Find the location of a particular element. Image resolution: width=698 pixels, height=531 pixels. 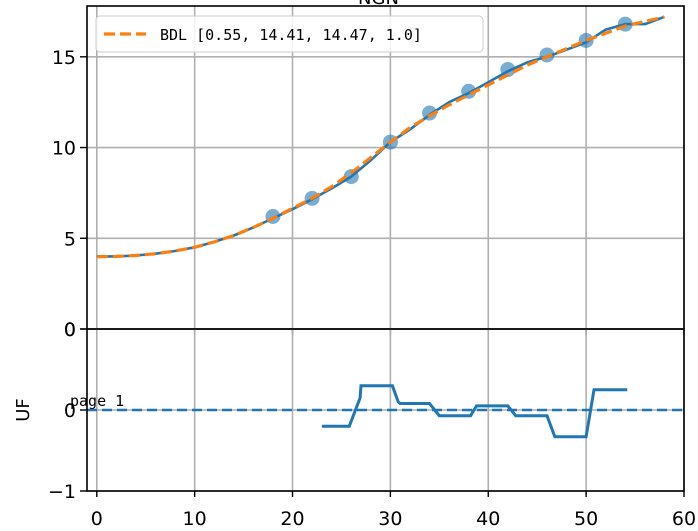

legend-box is located at coordinates (289, 34).